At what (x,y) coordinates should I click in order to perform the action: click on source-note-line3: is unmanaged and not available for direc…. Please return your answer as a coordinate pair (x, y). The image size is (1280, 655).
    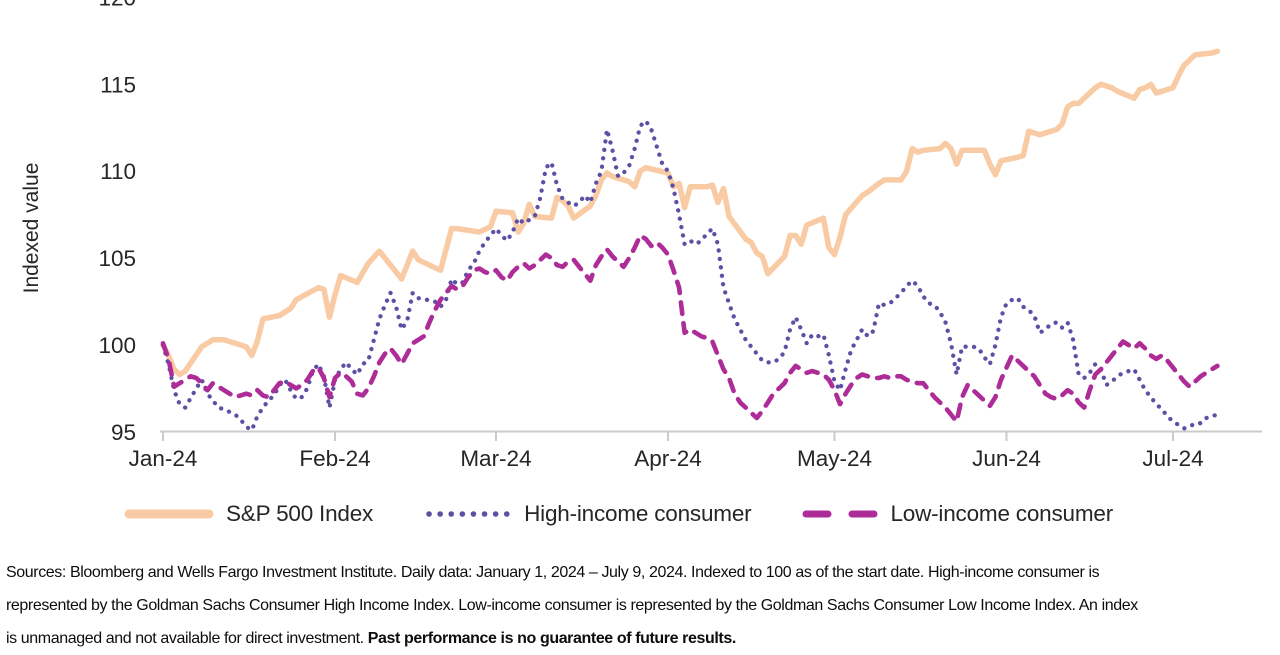
    Looking at the image, I should click on (642, 638).